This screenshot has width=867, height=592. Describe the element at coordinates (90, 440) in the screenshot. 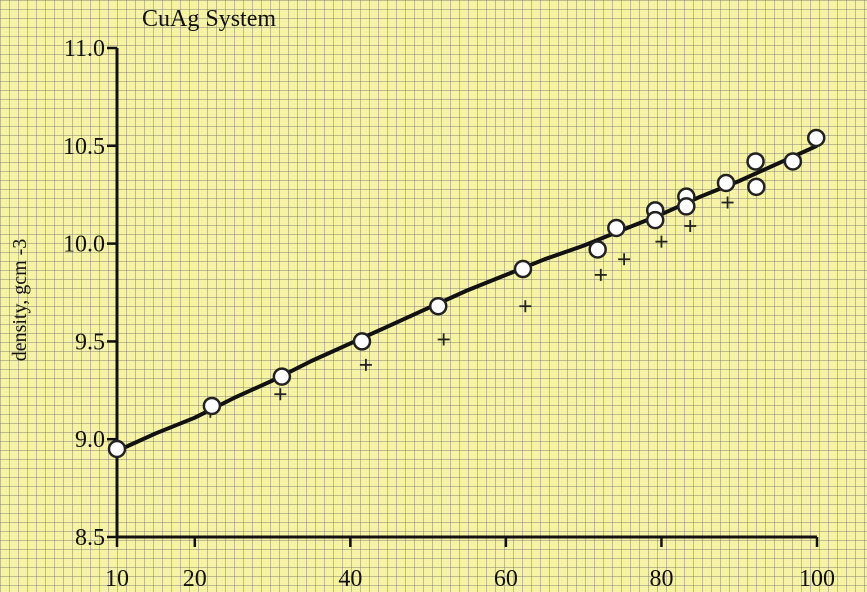

I see `y-tick-label: 9.0` at that location.